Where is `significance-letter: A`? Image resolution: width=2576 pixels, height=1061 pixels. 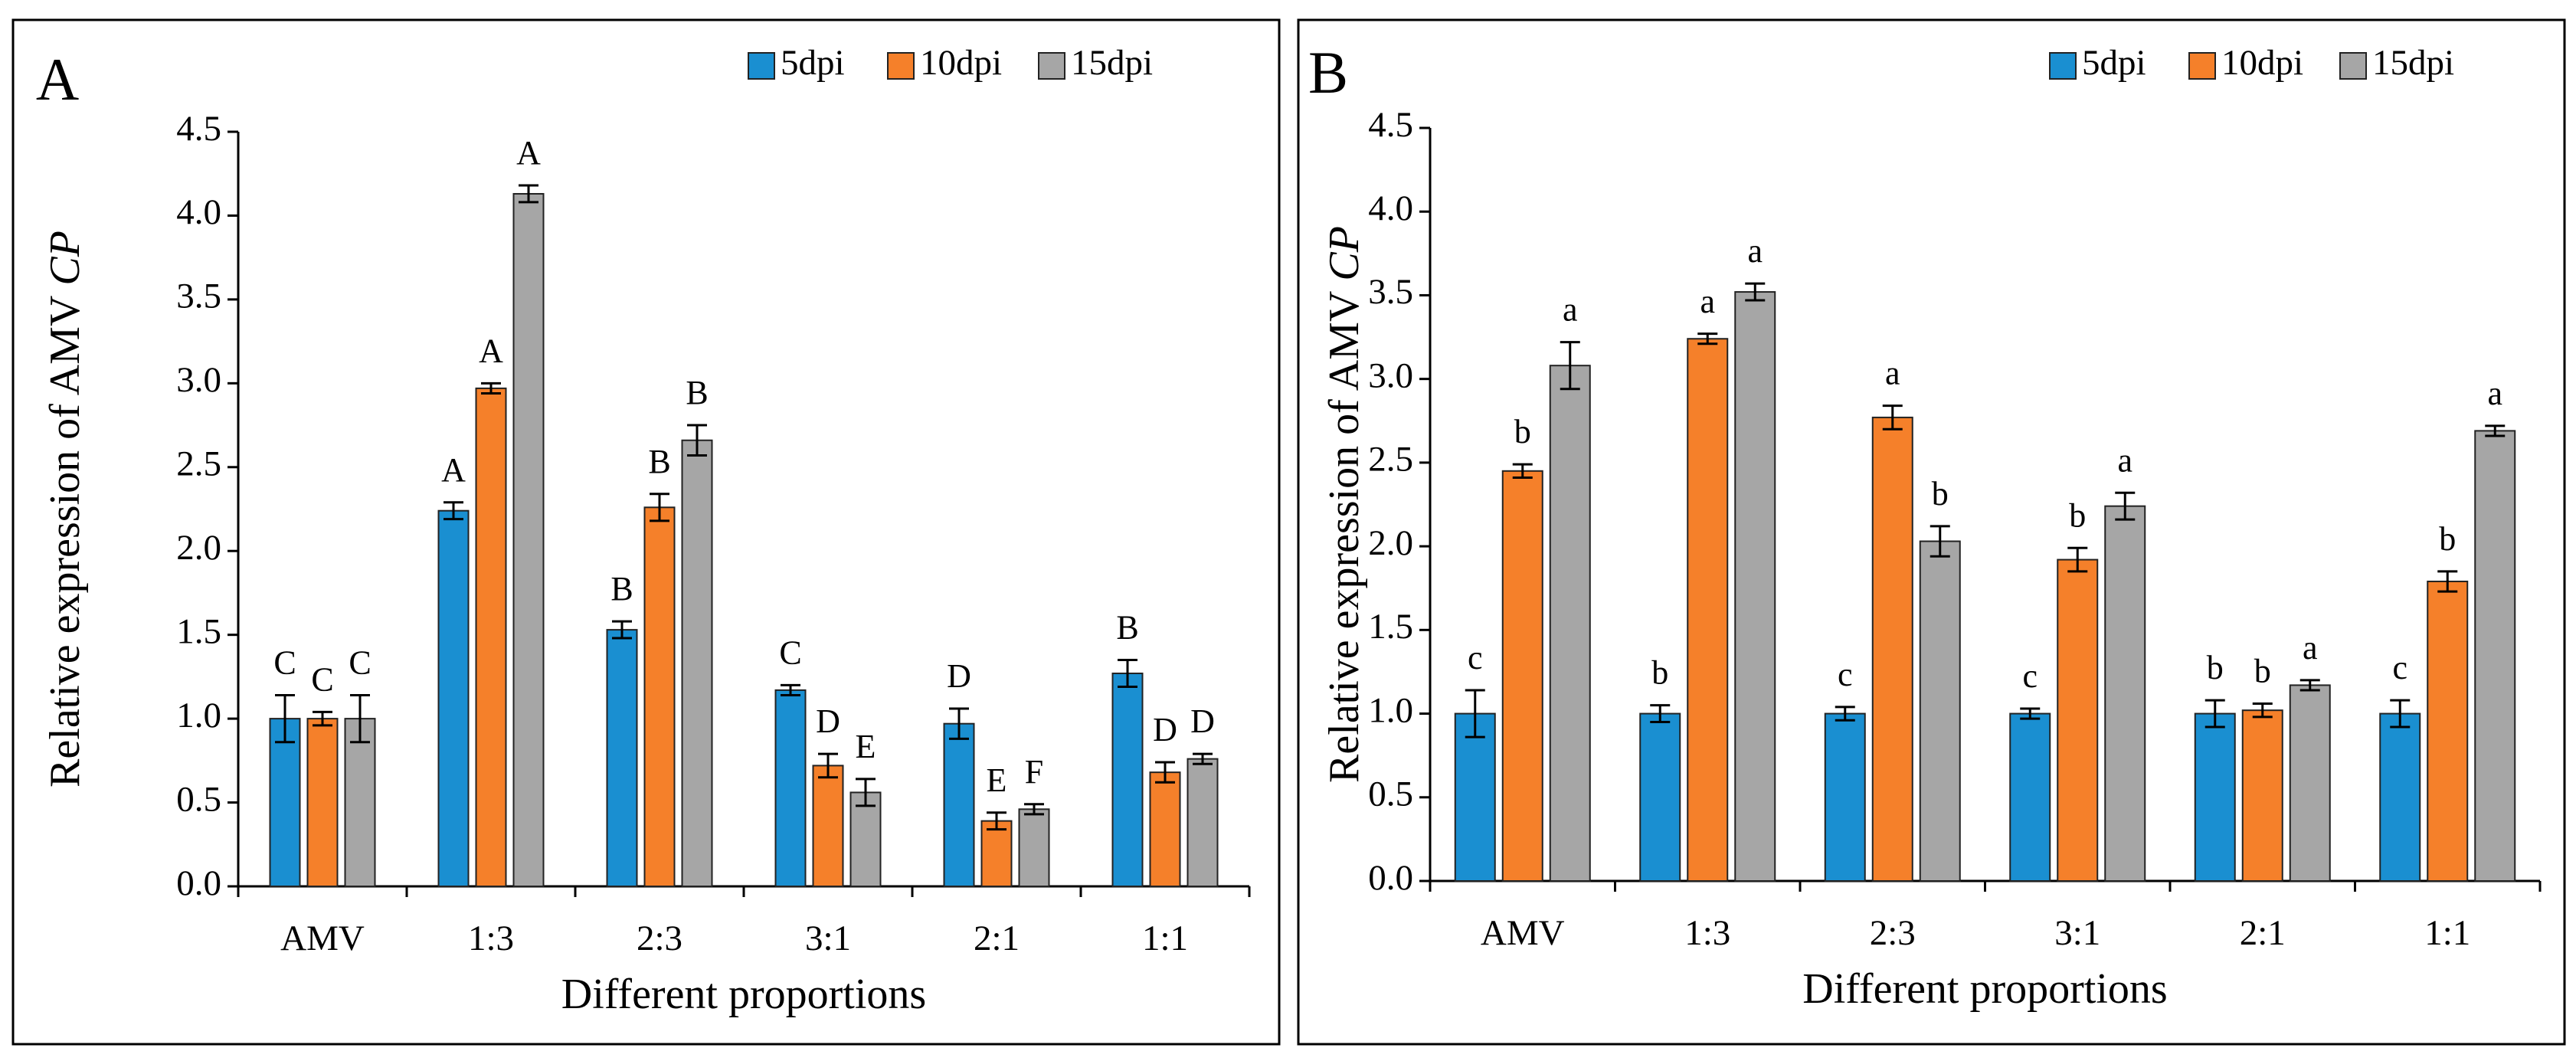
significance-letter: A is located at coordinates (491, 350).